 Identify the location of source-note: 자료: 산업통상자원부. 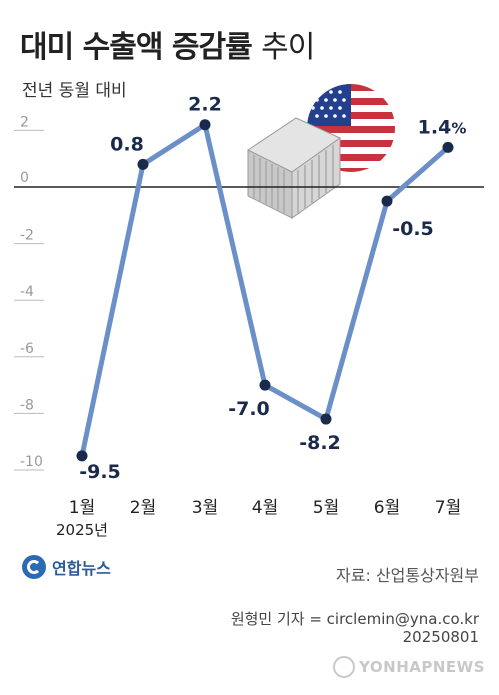
(407, 575).